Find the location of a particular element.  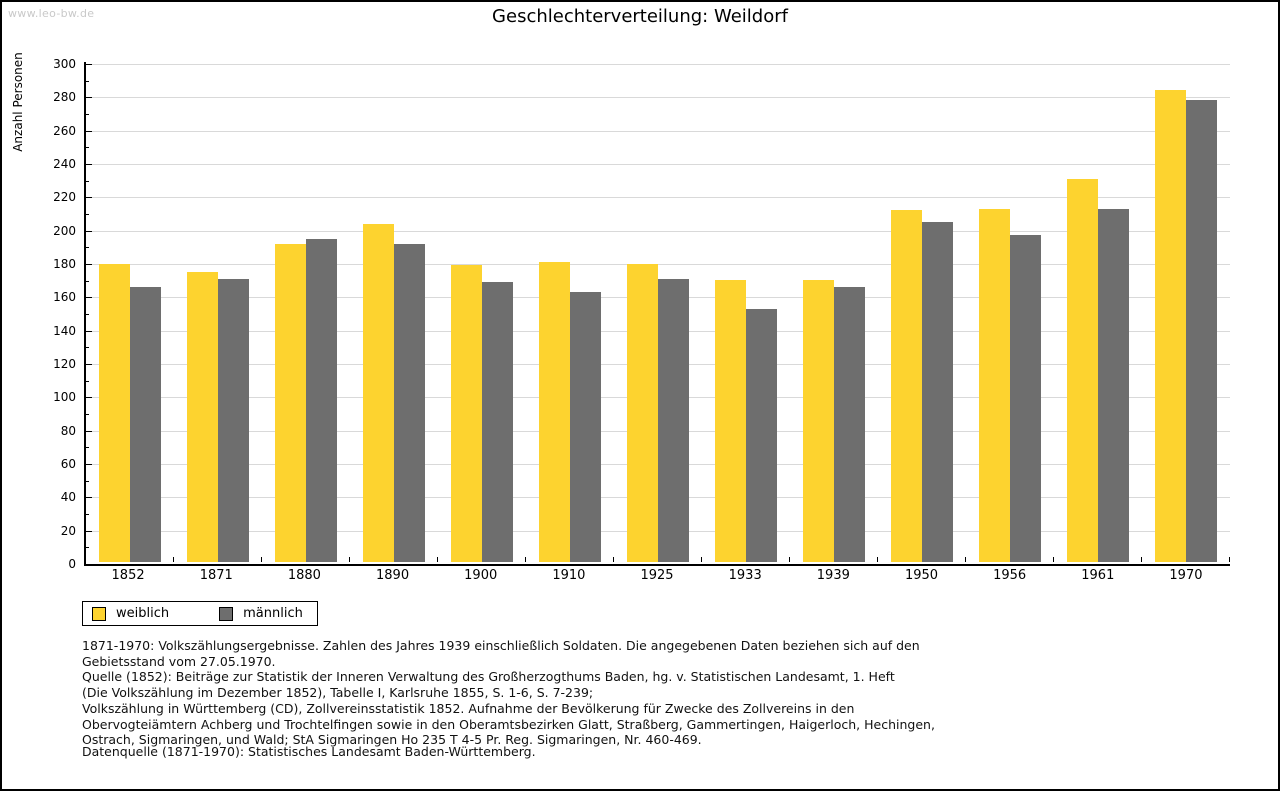

footnote-line-2: Gebietsstand vom 27.05.1970. is located at coordinates (179, 661).